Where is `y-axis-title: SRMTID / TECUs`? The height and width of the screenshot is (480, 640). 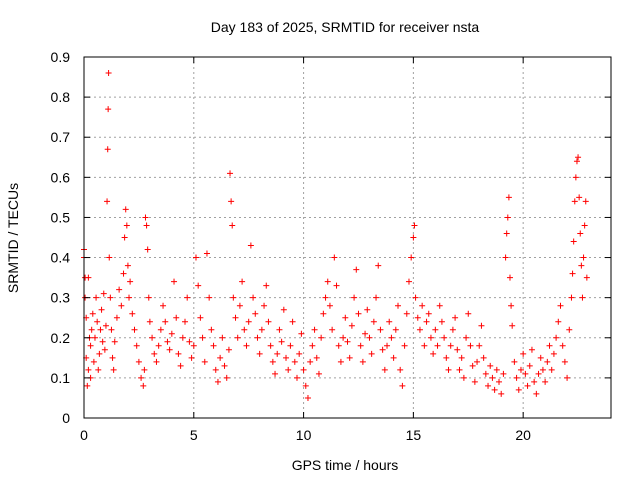 y-axis-title: SRMTID / TECUs is located at coordinates (13, 238).